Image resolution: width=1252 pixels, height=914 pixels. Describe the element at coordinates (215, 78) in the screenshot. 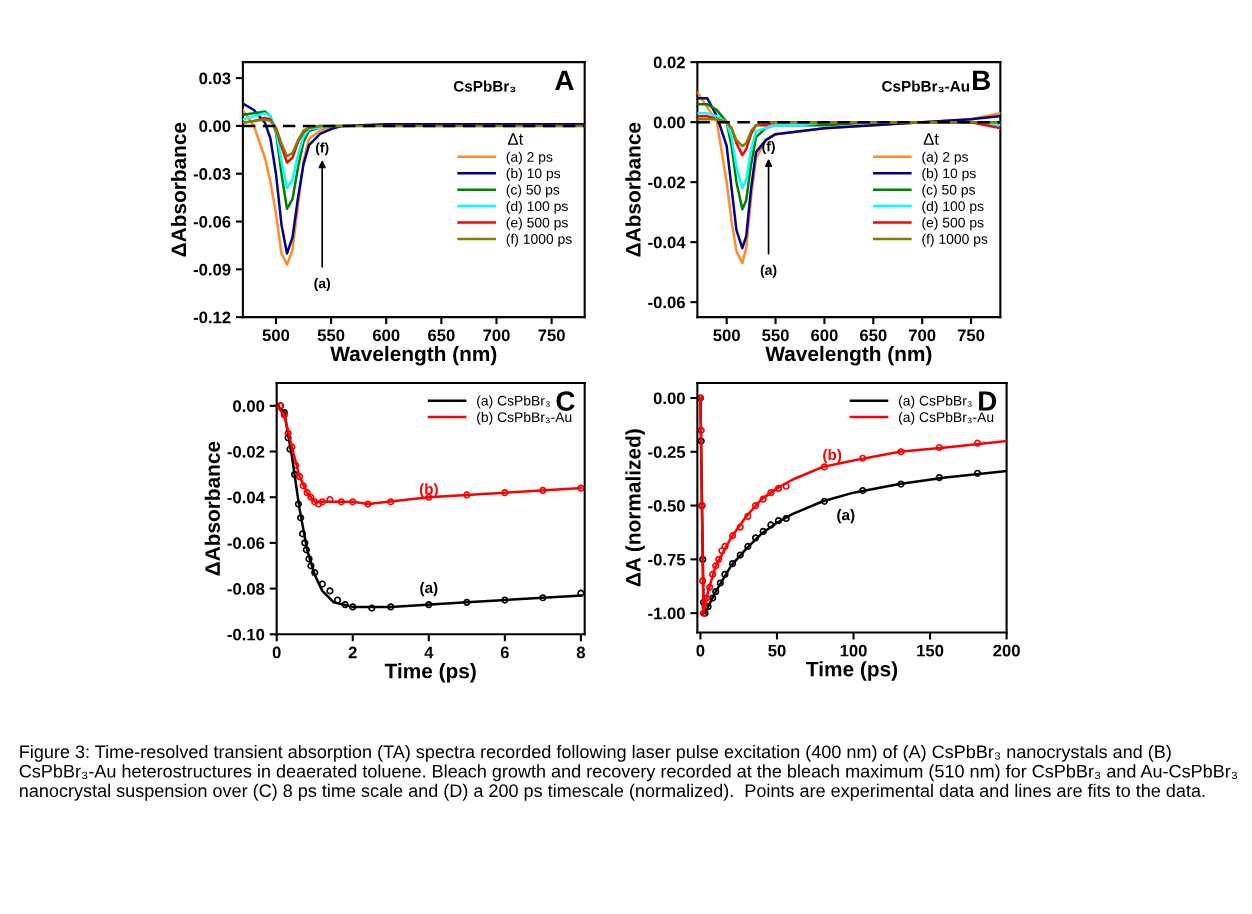

I see `y-tick-label: 0.03` at that location.